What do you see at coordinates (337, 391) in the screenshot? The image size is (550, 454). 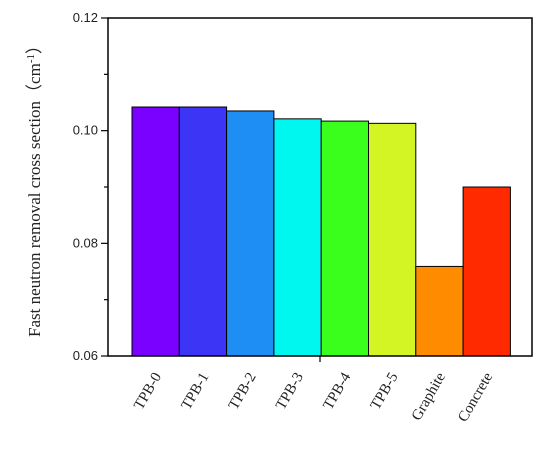 I see `x-tick-label-tpb-4: TPB-4` at bounding box center [337, 391].